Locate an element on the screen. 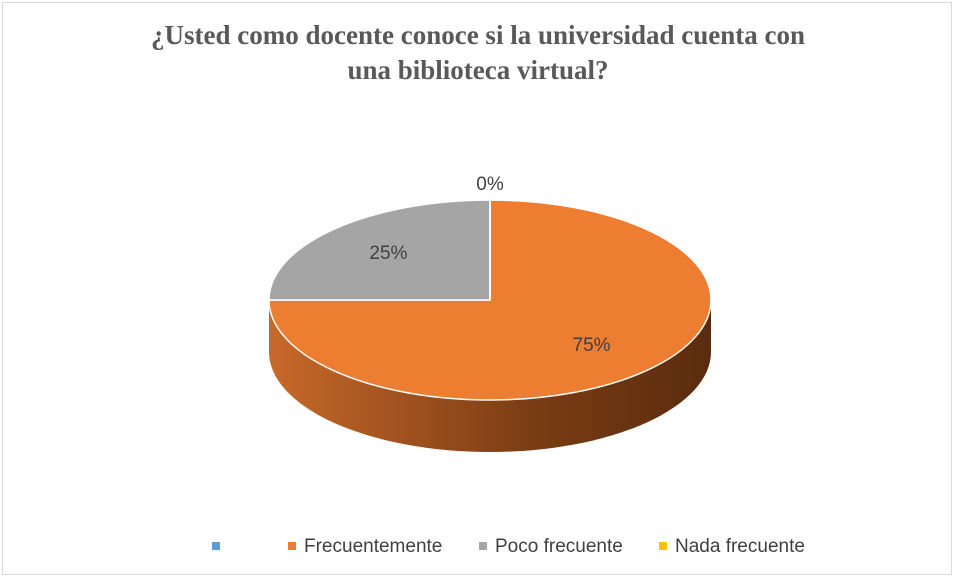 The height and width of the screenshot is (579, 956). slice is located at coordinates (379, 250).